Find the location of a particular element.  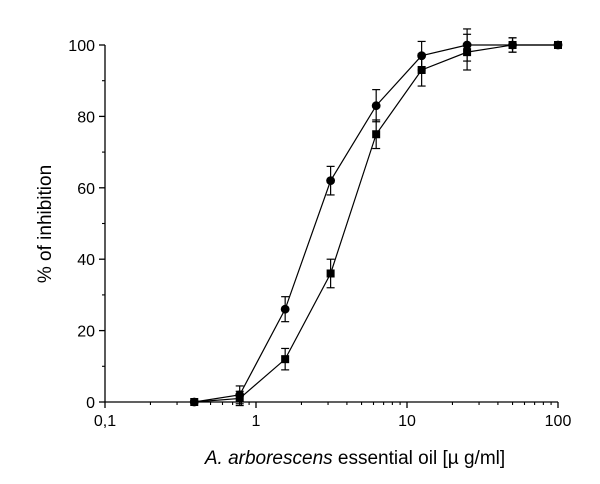

x-axis-label: A. arborescens essential oil [µ g/ml] is located at coordinates (354, 458).